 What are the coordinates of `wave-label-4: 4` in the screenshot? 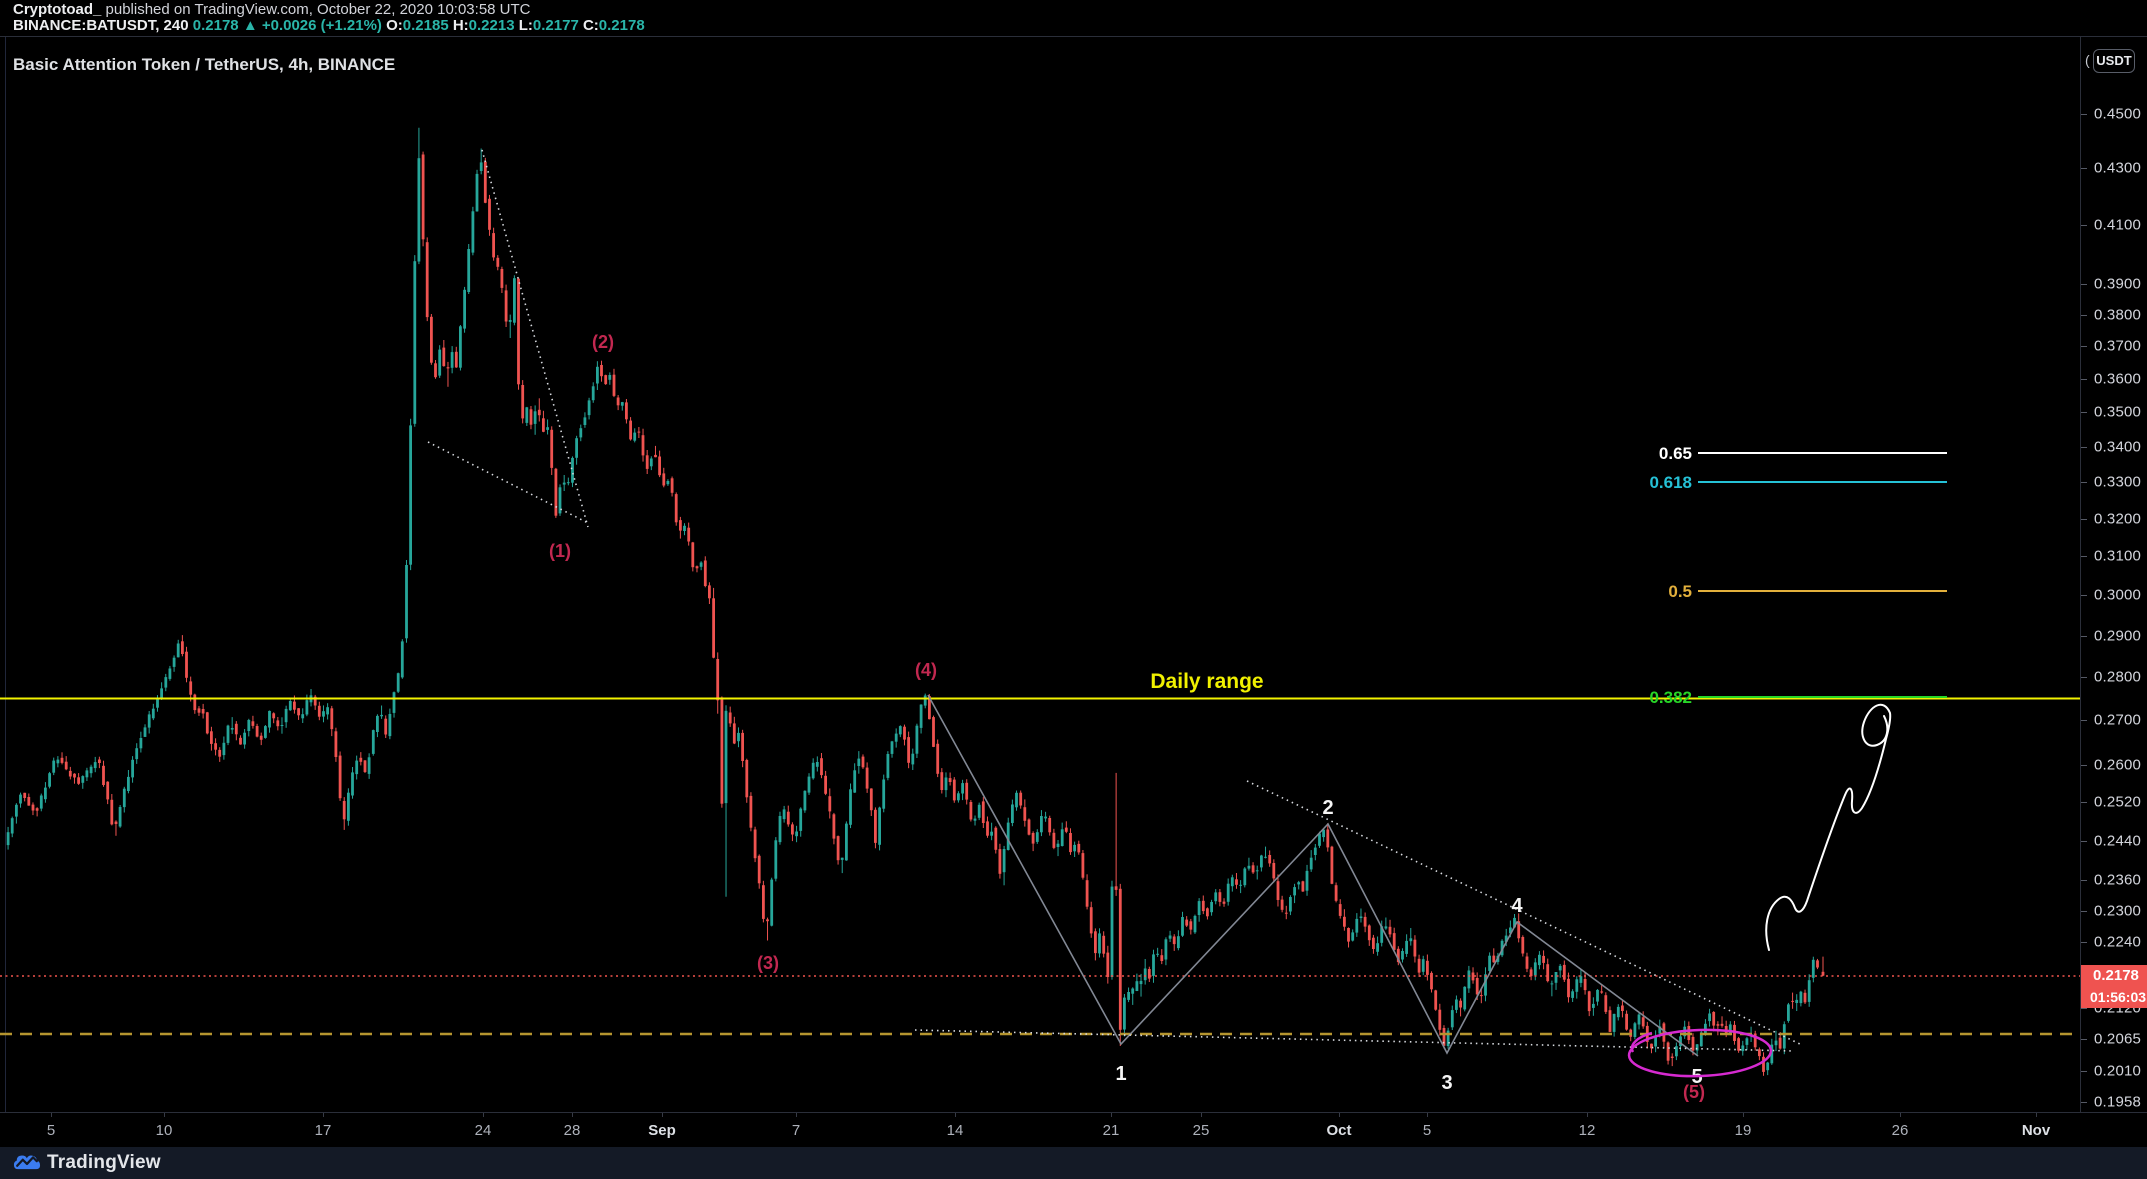 It's located at (1517, 906).